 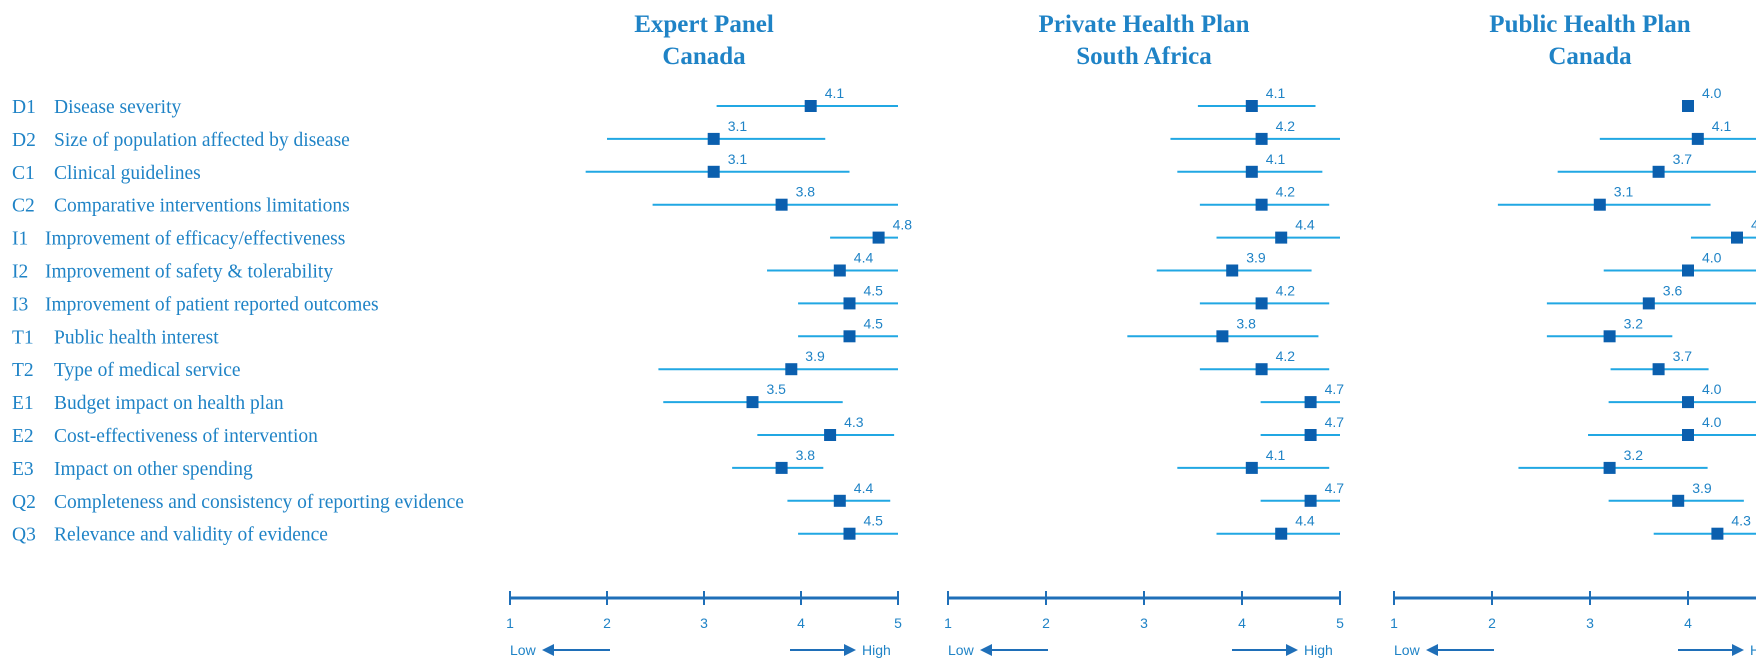 I want to click on mean-marker-p3-r6, so click(x=1688, y=270).